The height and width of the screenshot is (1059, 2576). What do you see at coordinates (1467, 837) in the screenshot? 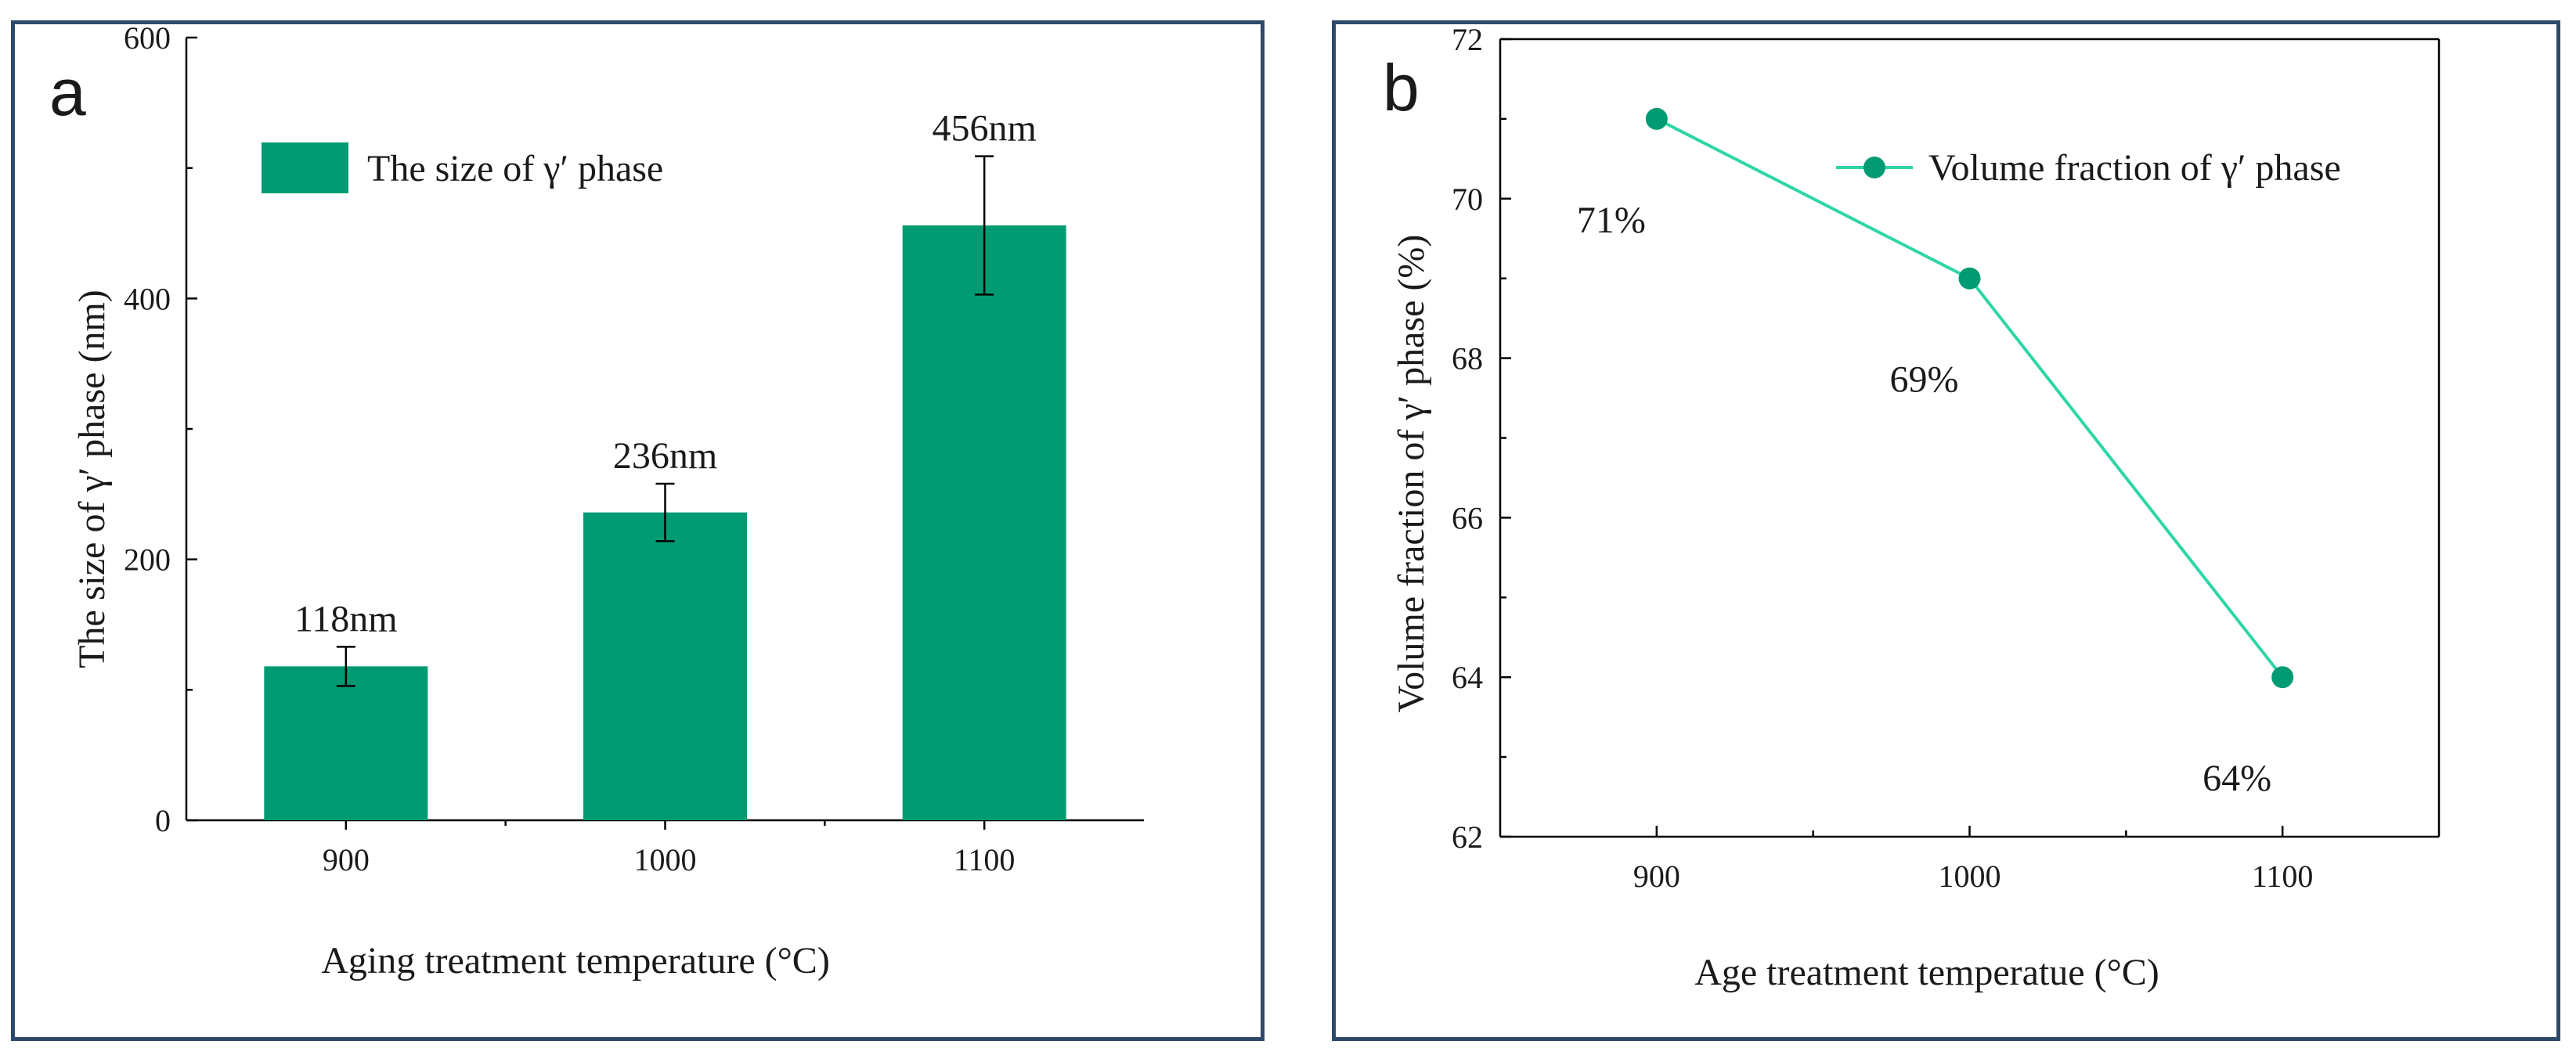
I see `y-tick-label: 62` at bounding box center [1467, 837].